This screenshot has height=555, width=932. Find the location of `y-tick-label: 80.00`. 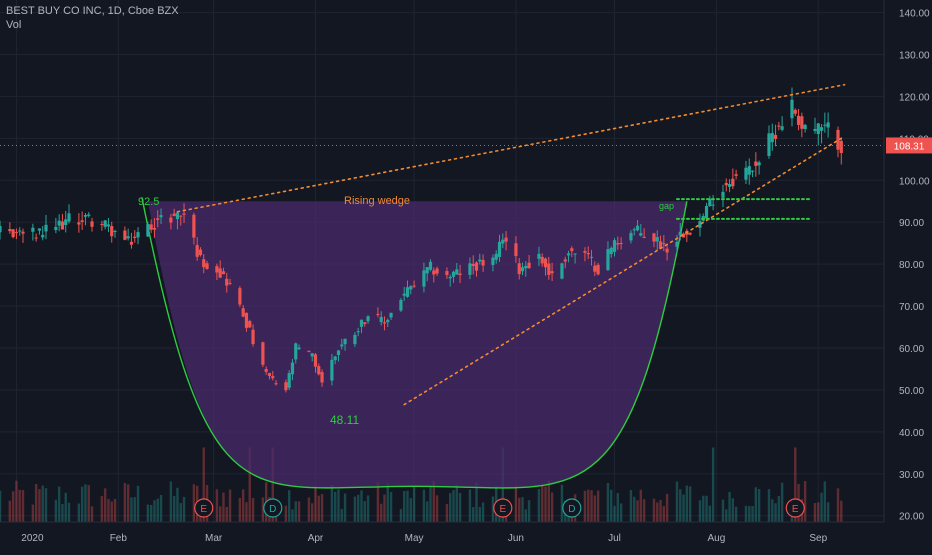

y-tick-label: 80.00 is located at coordinates (911, 265).